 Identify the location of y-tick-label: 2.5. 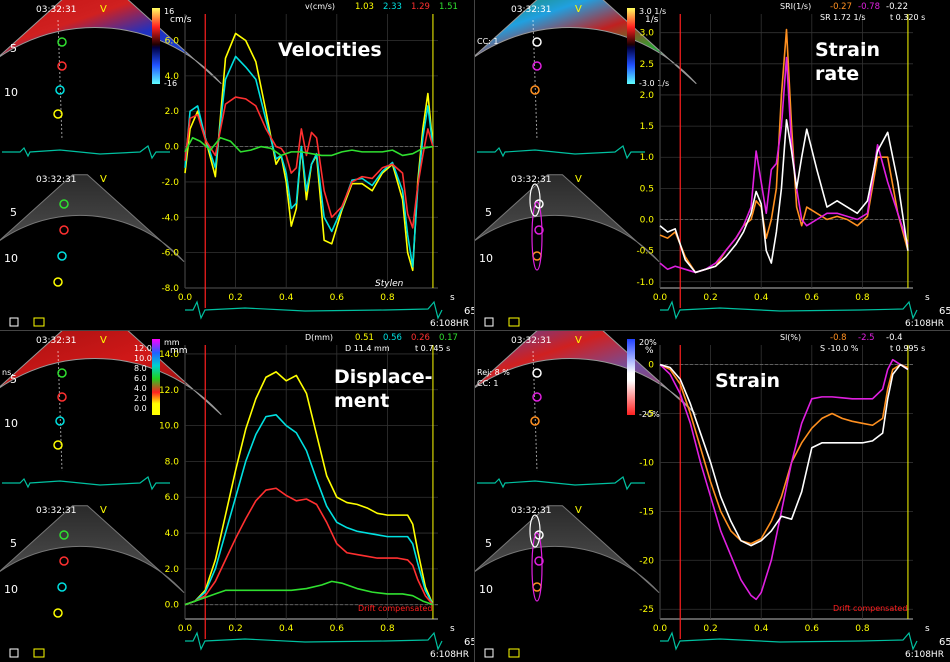
(647, 65).